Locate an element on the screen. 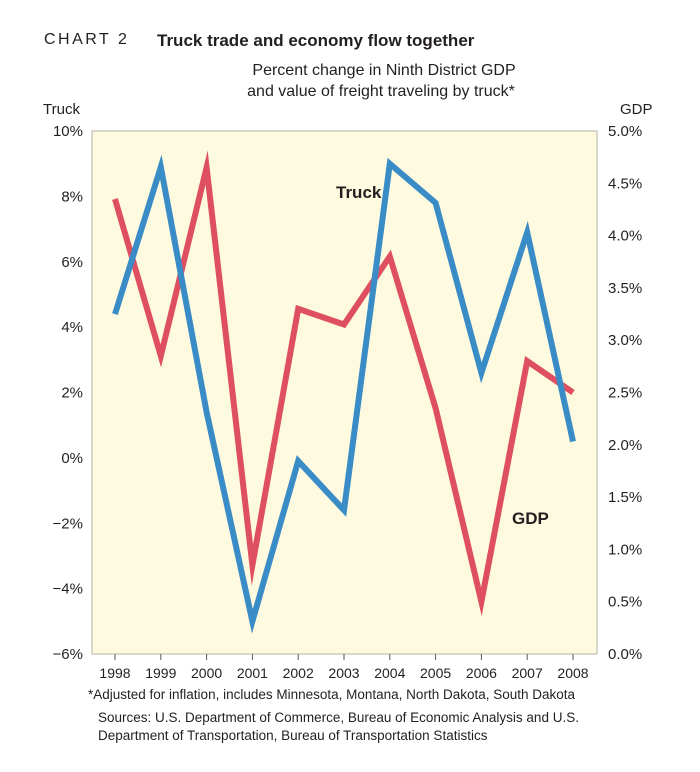 The image size is (700, 772). chart-subtitle-line2: and value of freight traveling by truck* is located at coordinates (381, 91).